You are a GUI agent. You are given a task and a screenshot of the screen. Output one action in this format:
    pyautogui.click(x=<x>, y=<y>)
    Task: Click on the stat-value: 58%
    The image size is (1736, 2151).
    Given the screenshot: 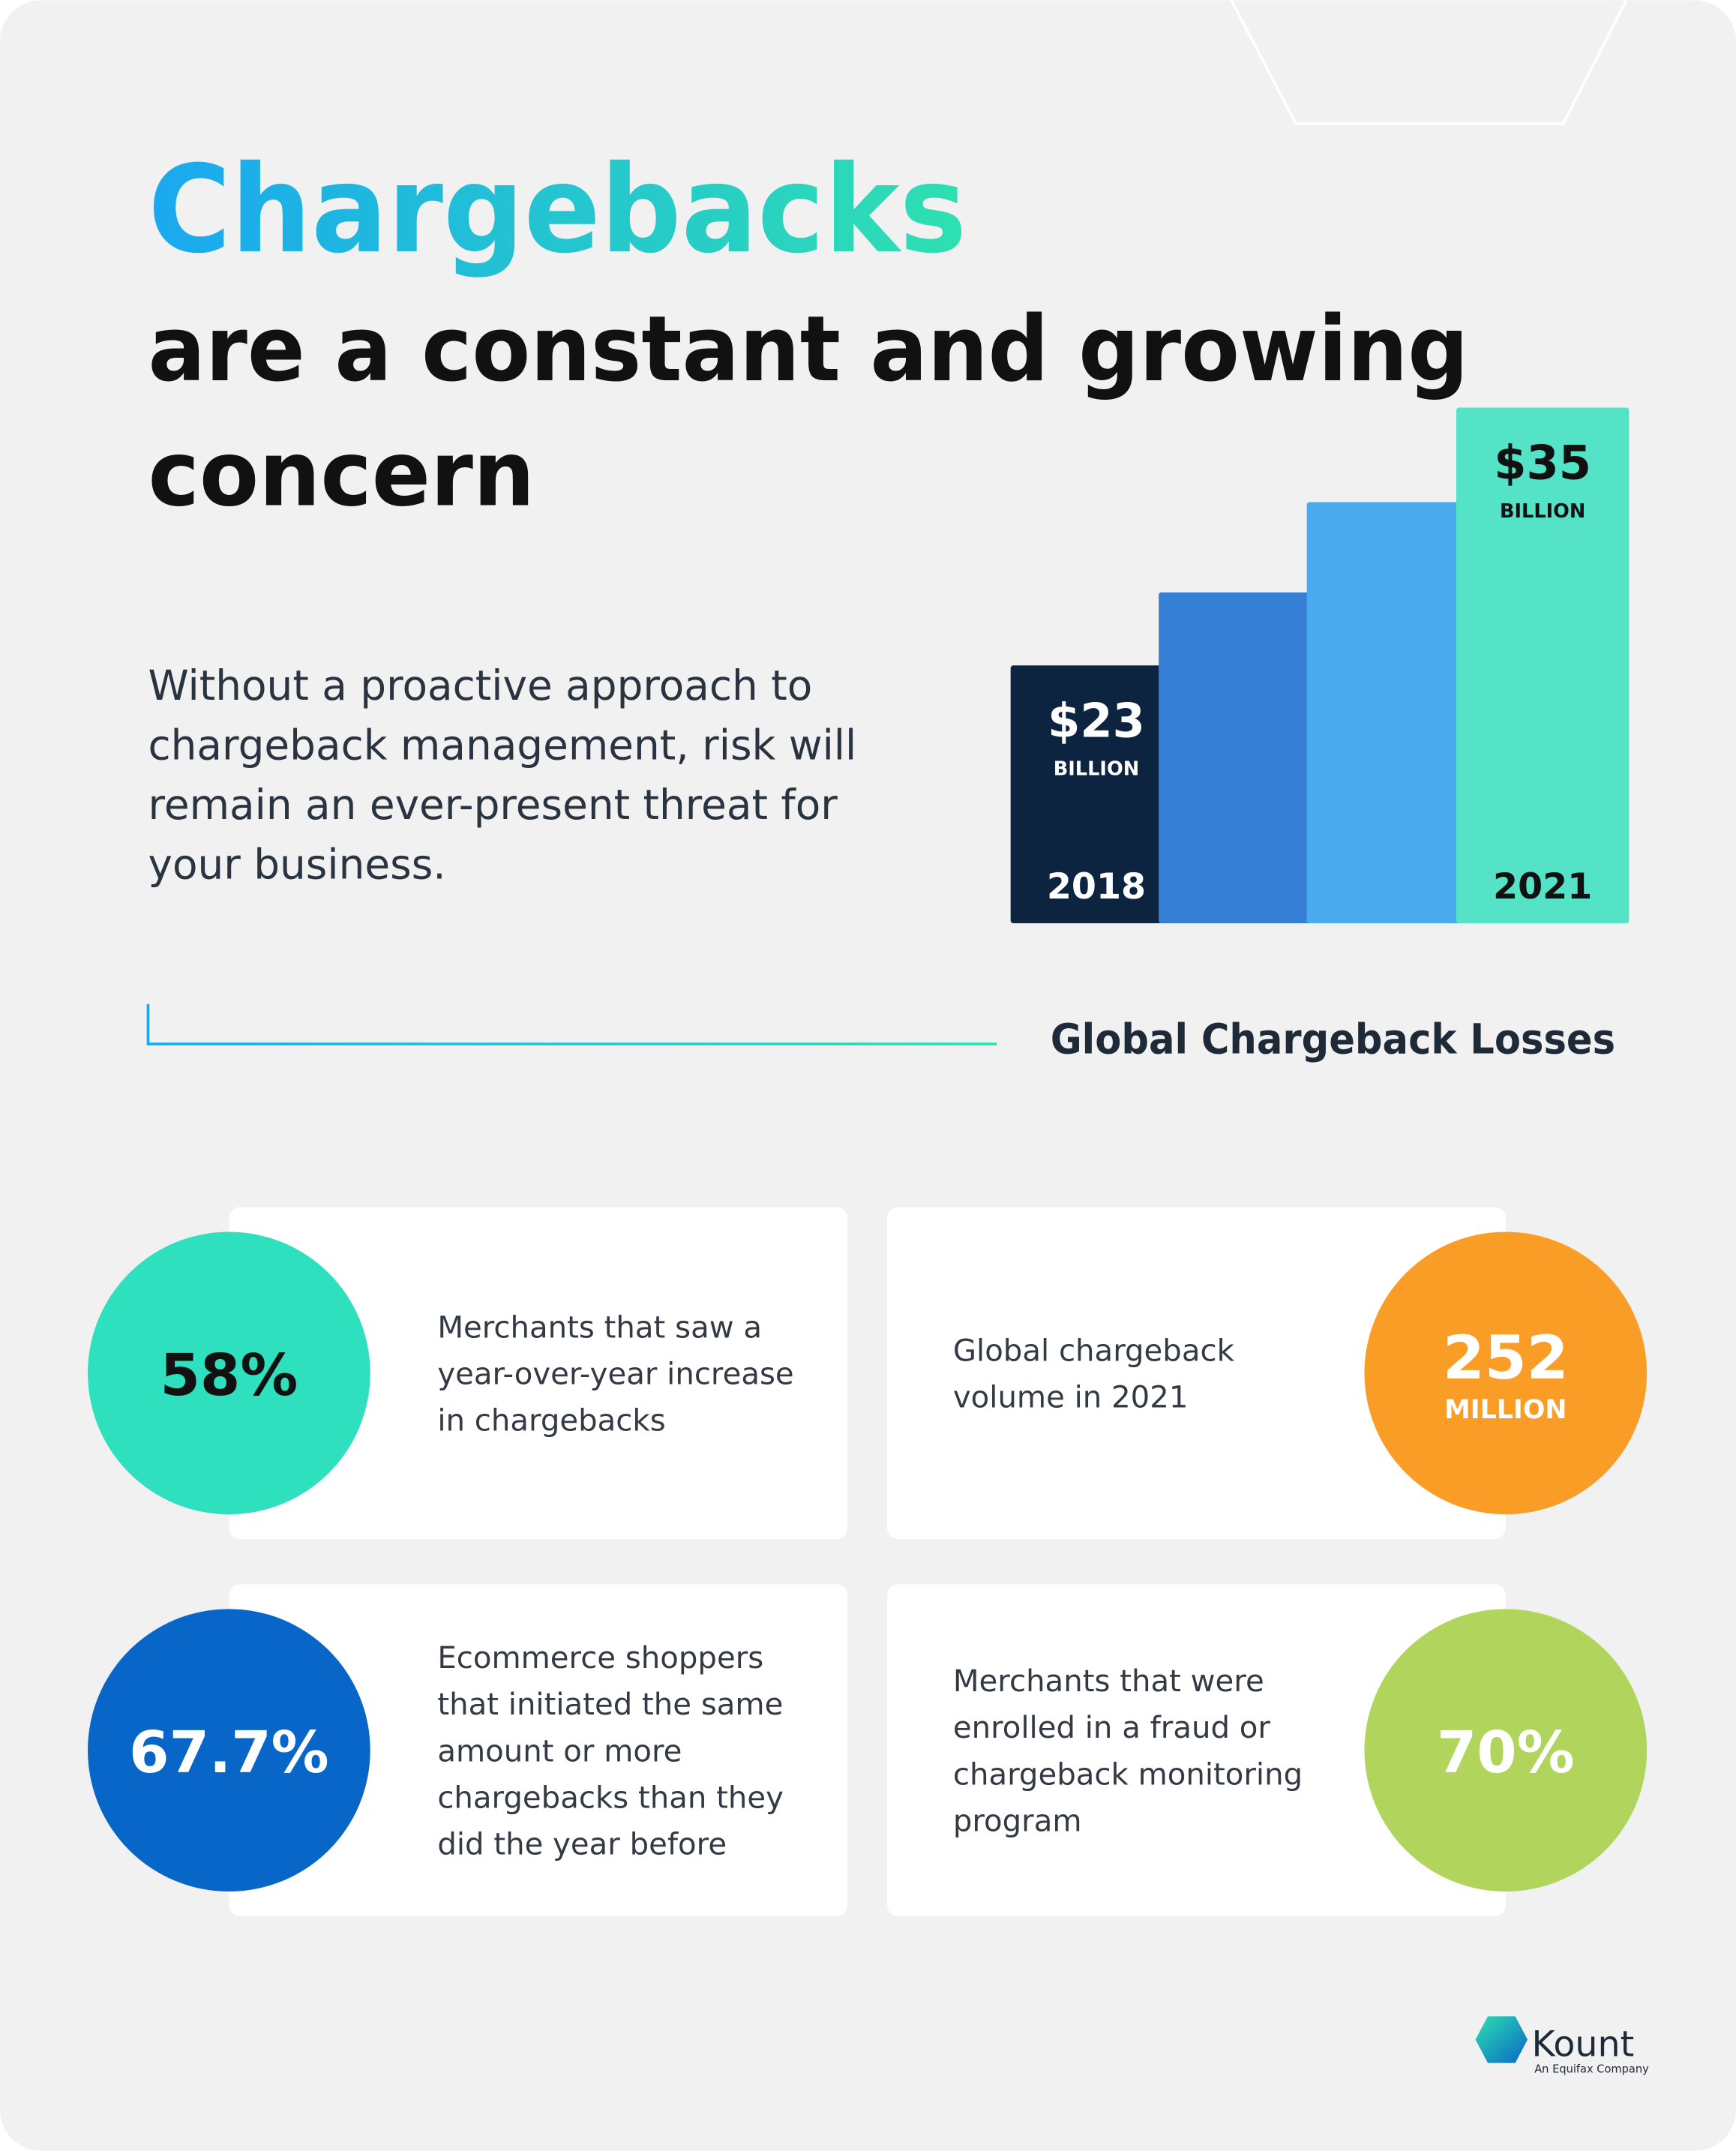 What is the action you would take?
    pyautogui.click(x=229, y=1375)
    